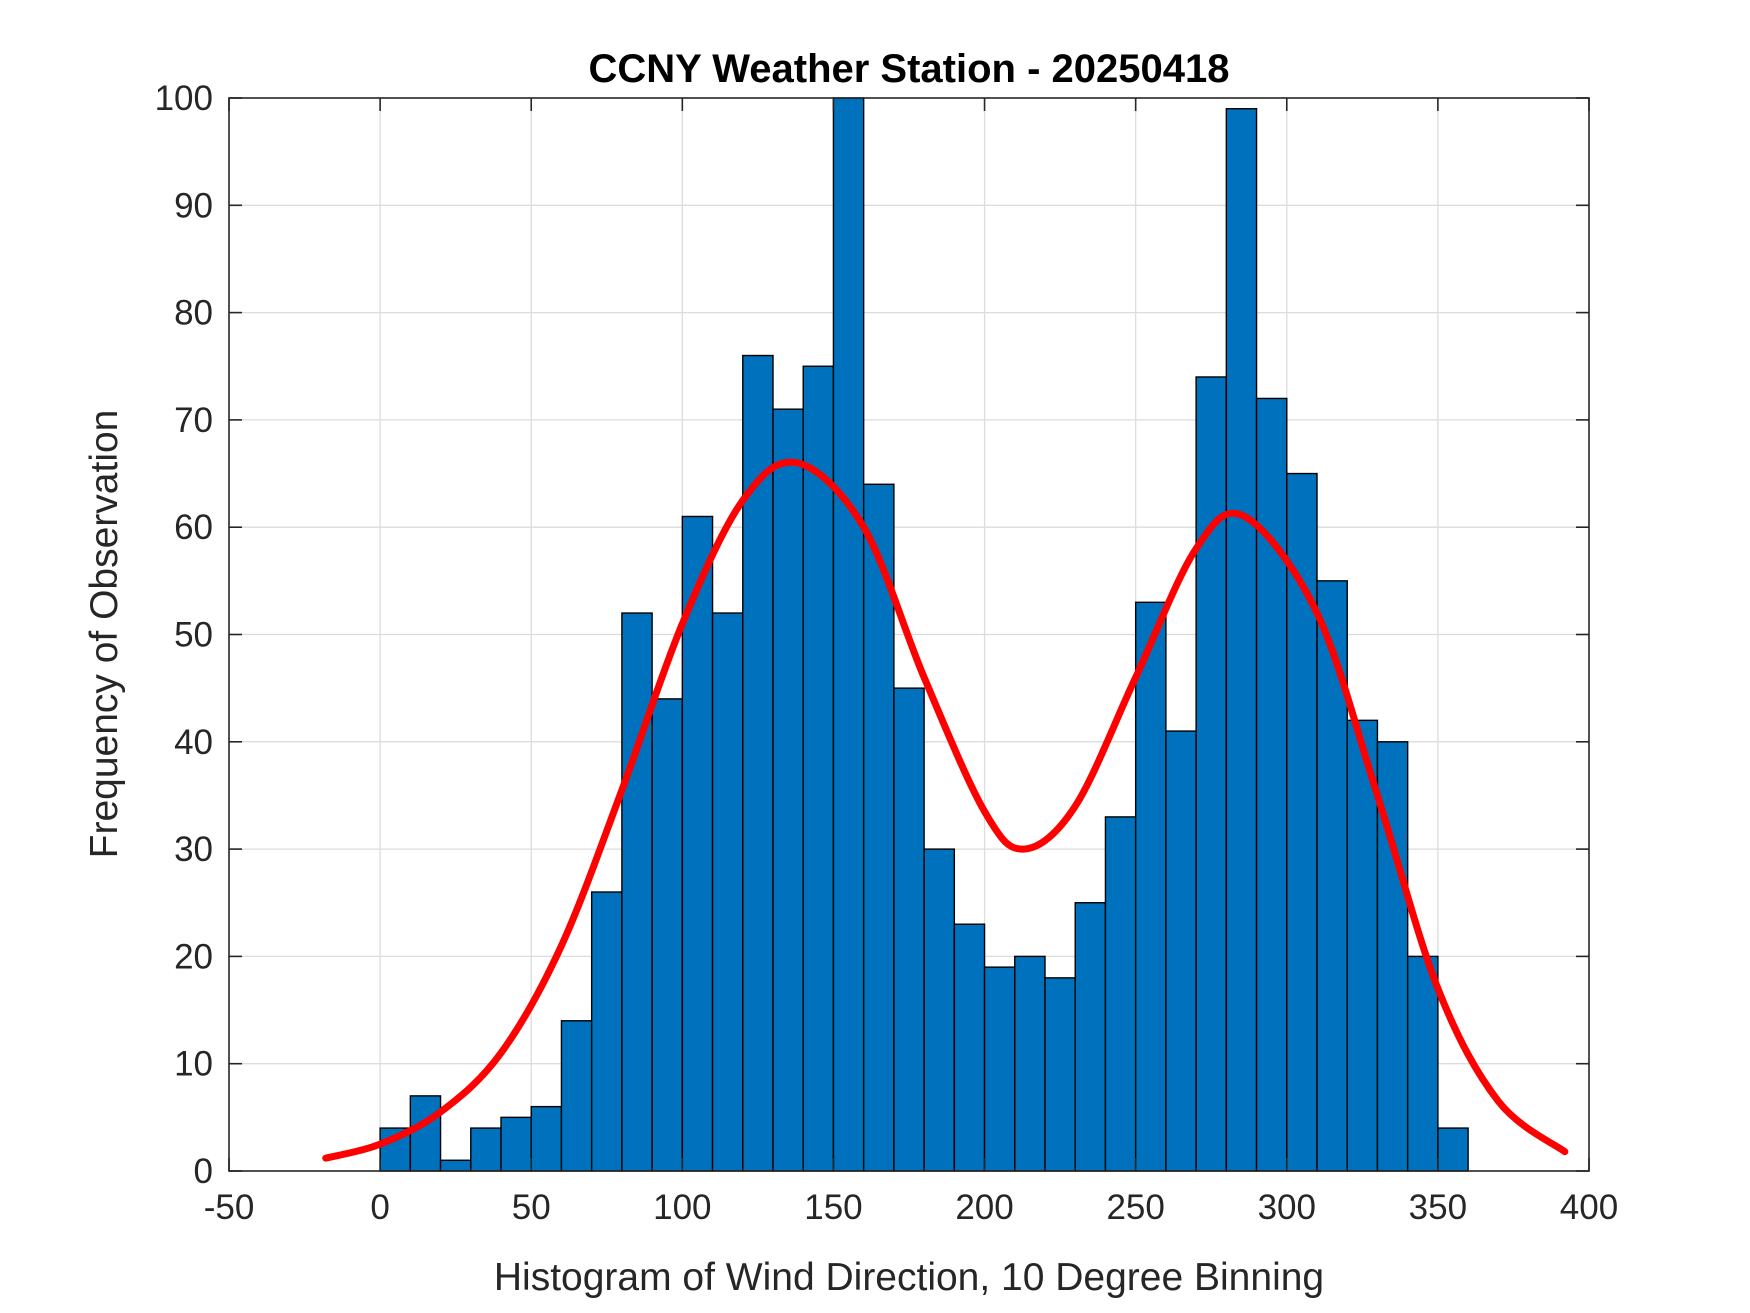 This screenshot has height=1313, width=1750. I want to click on x-tick-label: 400, so click(1589, 1207).